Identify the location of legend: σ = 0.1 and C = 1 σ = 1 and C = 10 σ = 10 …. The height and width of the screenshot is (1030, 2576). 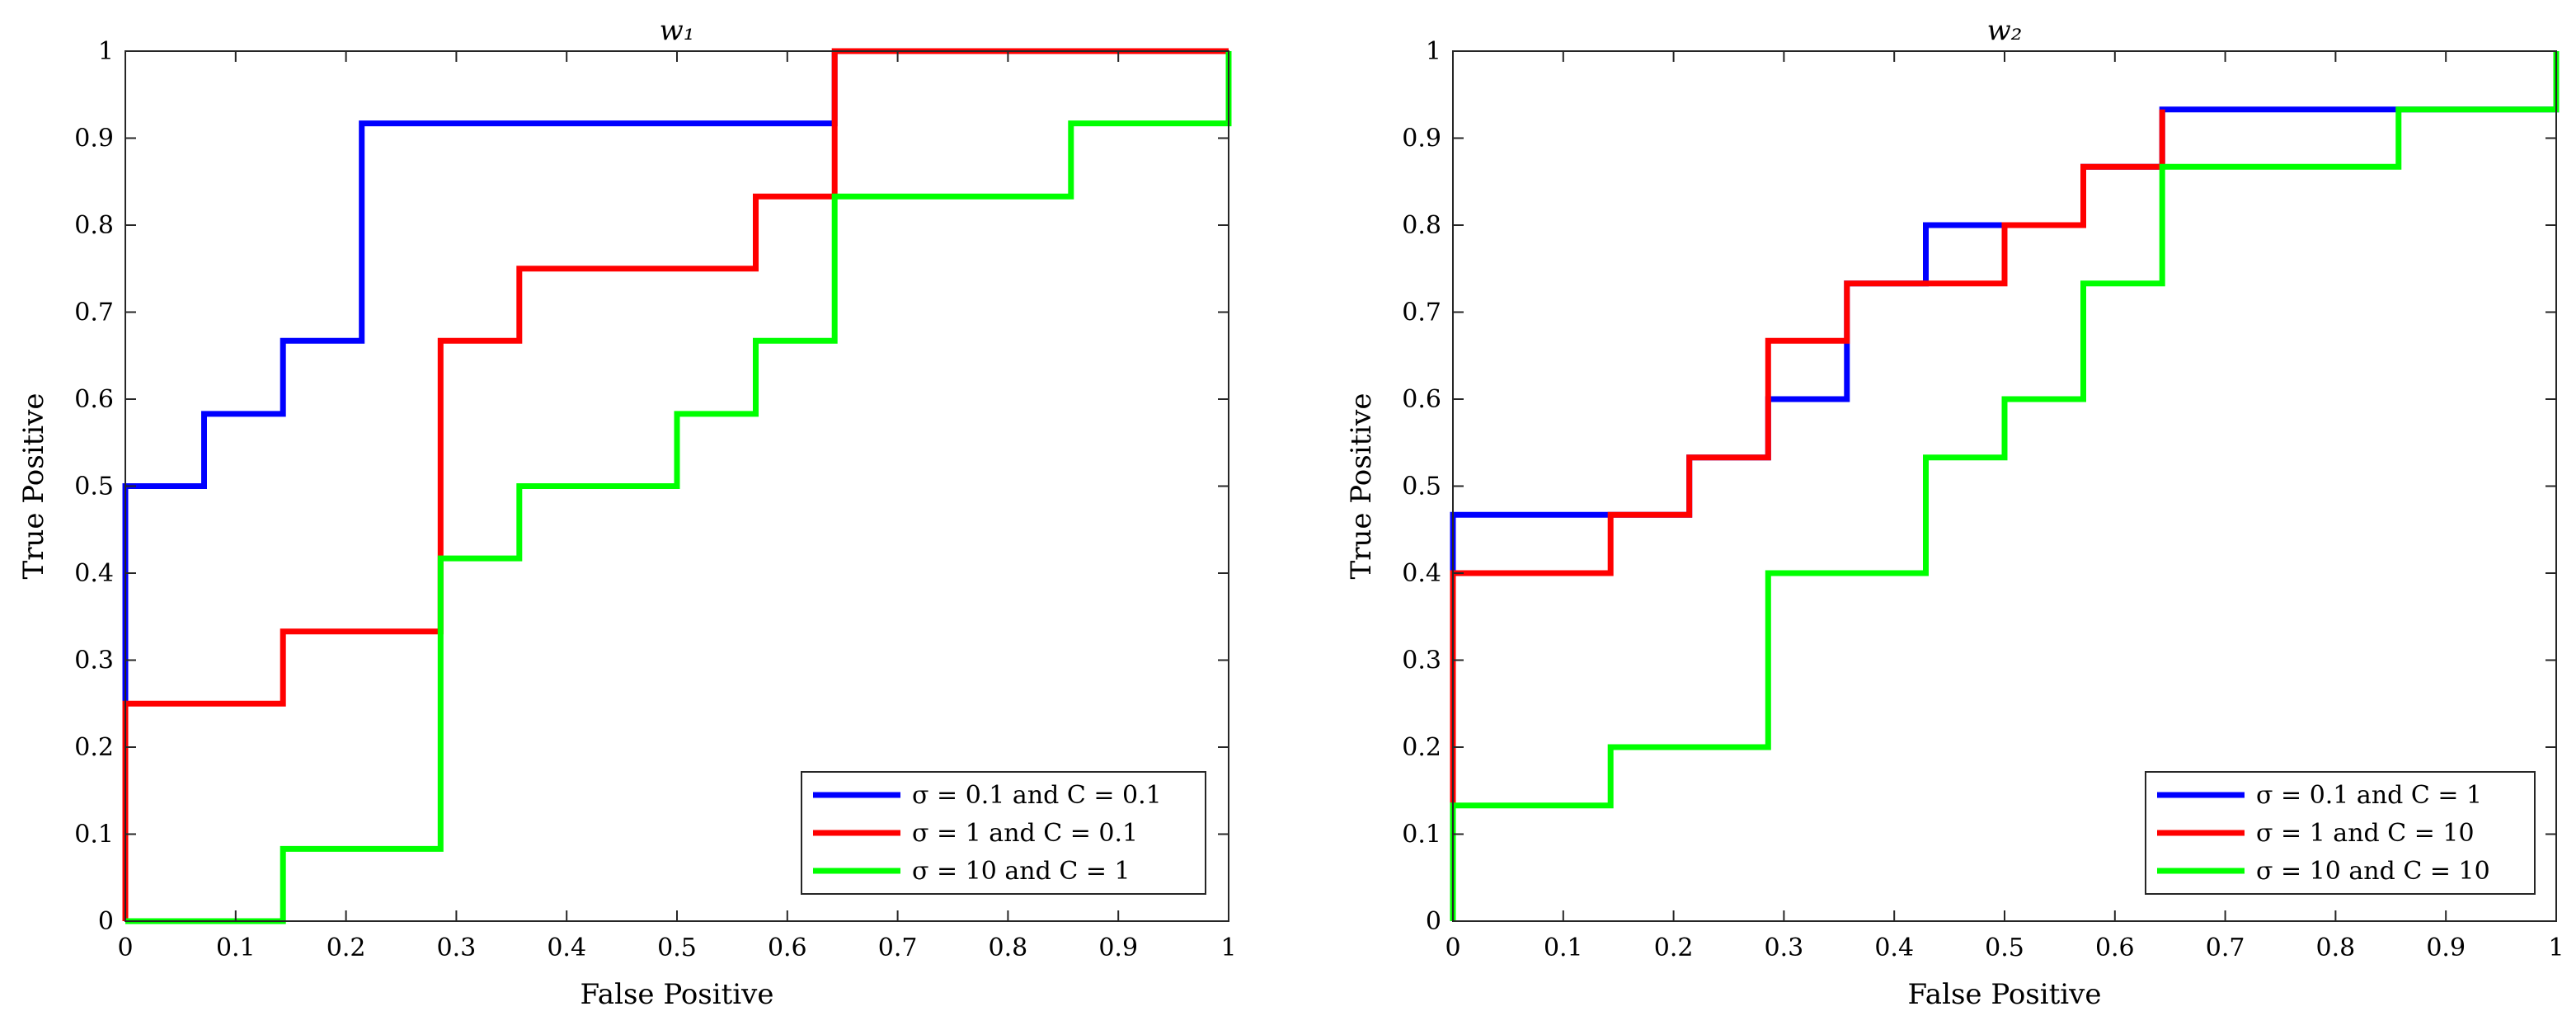
(2340, 833).